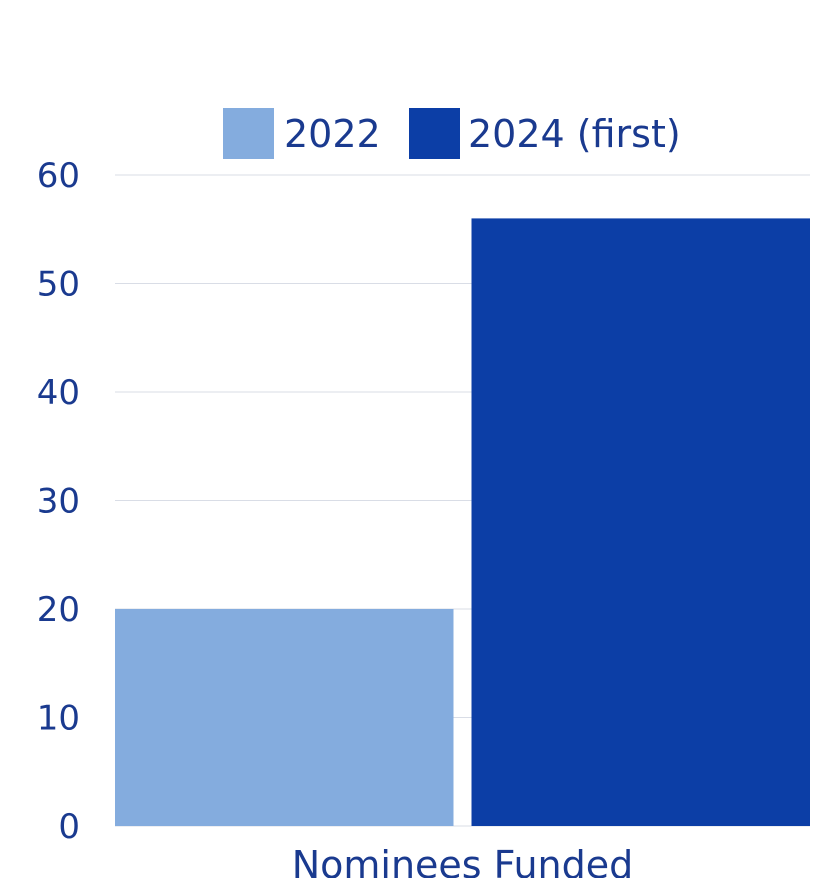 This screenshot has height=878, width=839. What do you see at coordinates (284, 717) in the screenshot?
I see `bar-2022` at bounding box center [284, 717].